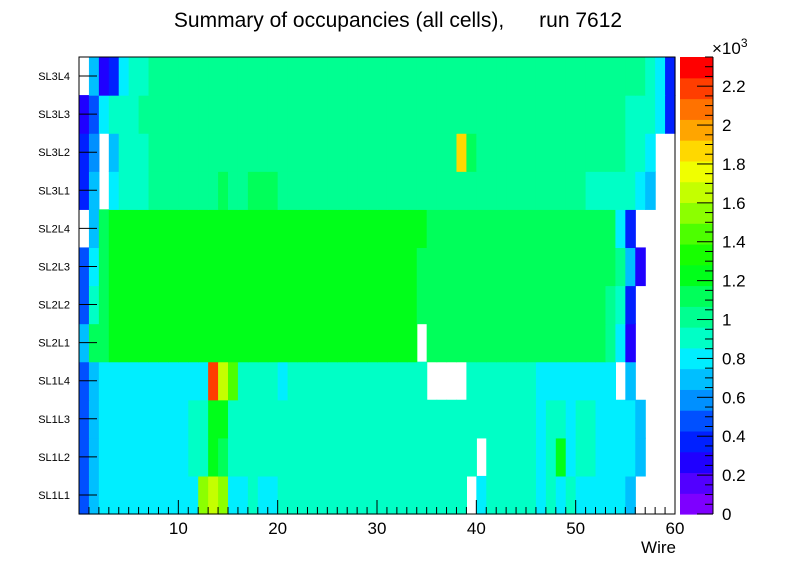 This screenshot has width=796, height=577. What do you see at coordinates (476, 528) in the screenshot?
I see `x-tick-label: 40` at bounding box center [476, 528].